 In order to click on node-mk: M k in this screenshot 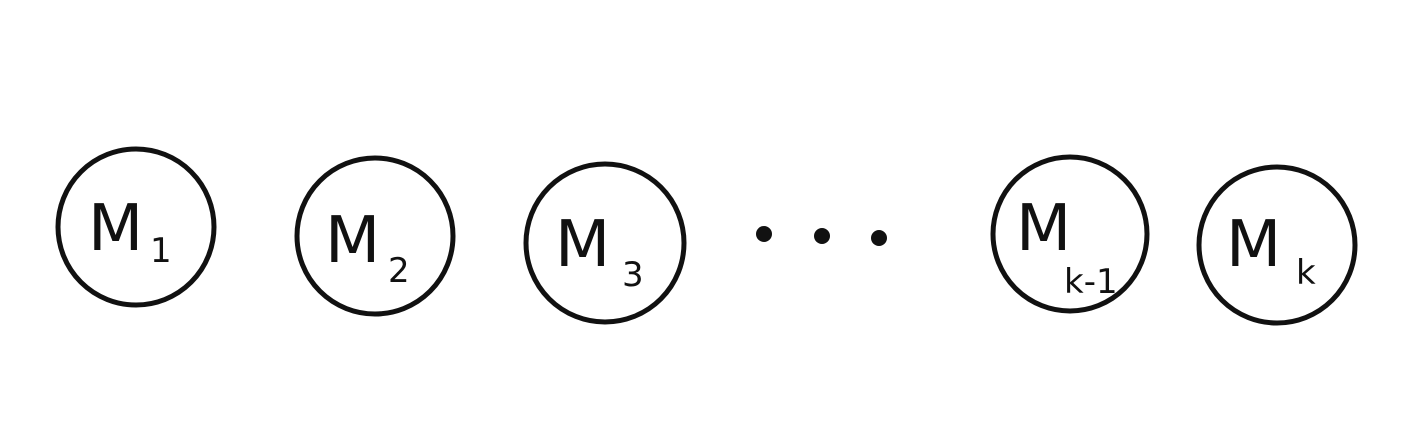, I will do `click(1277, 245)`.